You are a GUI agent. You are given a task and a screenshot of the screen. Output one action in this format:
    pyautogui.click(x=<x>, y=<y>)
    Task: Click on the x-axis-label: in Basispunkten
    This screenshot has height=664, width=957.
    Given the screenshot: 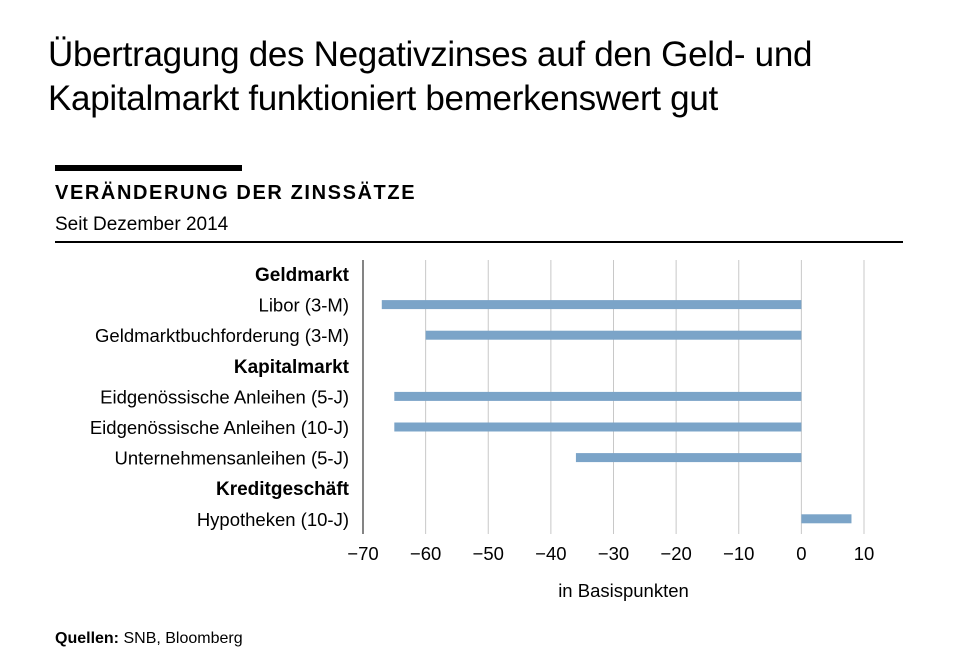 What is the action you would take?
    pyautogui.click(x=623, y=590)
    